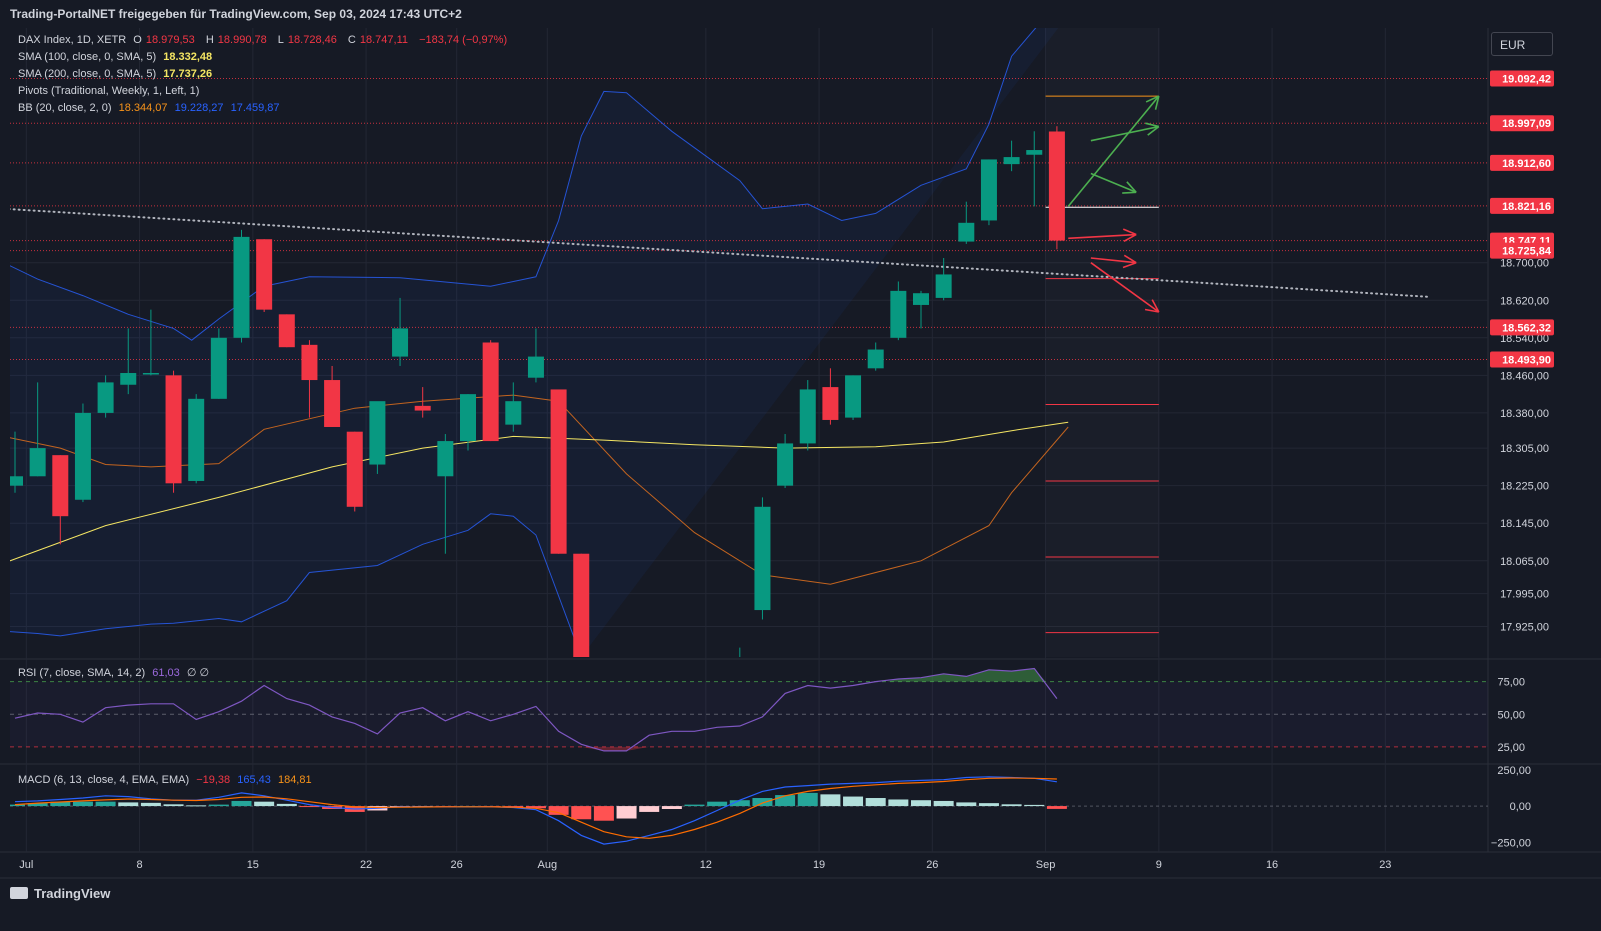  Describe the element at coordinates (1511, 715) in the screenshot. I see `rsi-tick-label: 50,00` at that location.